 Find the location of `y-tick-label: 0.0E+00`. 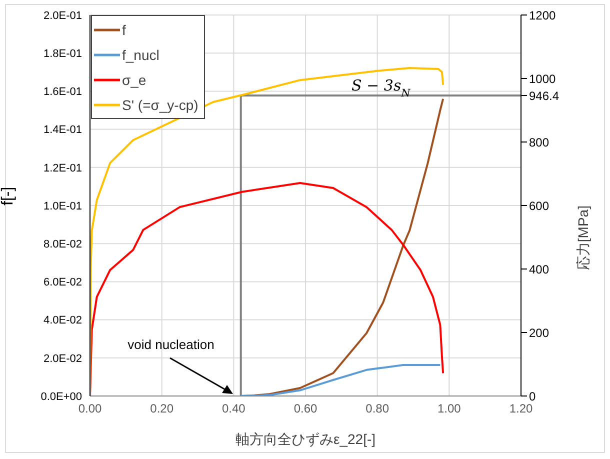

y-tick-label: 0.0E+00 is located at coordinates (61, 396).